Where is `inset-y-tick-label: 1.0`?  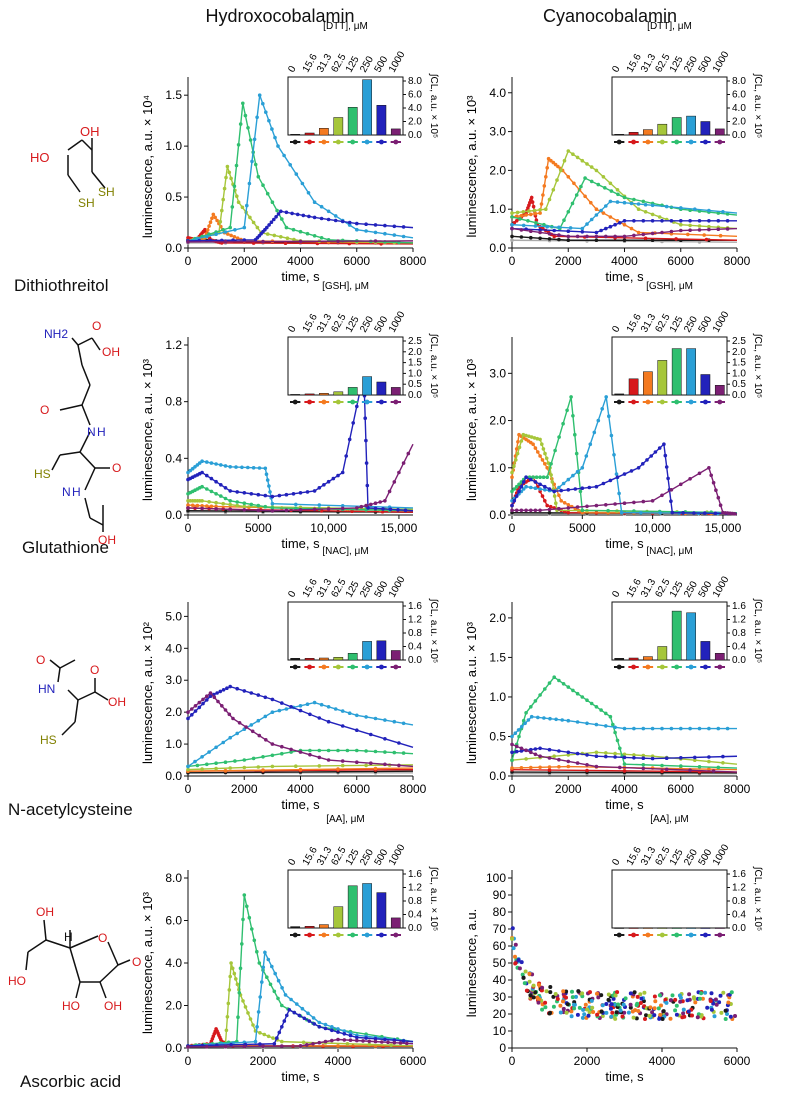 inset-y-tick-label: 1.0 is located at coordinates (739, 373).